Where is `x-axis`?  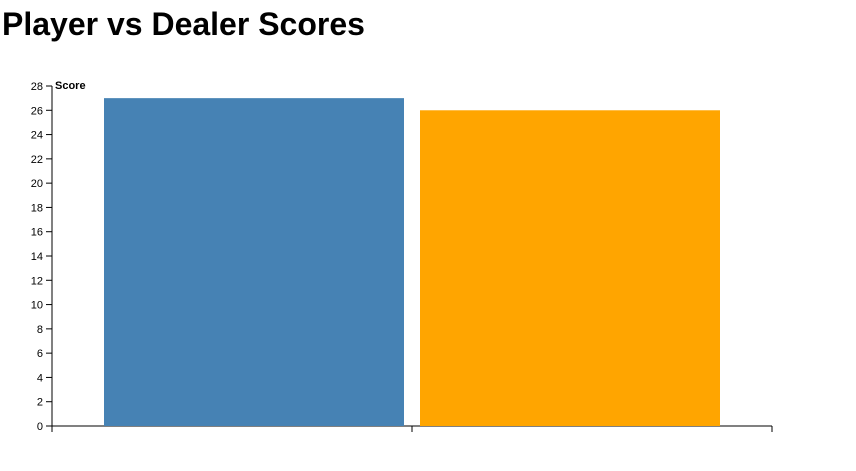 x-axis is located at coordinates (412, 428).